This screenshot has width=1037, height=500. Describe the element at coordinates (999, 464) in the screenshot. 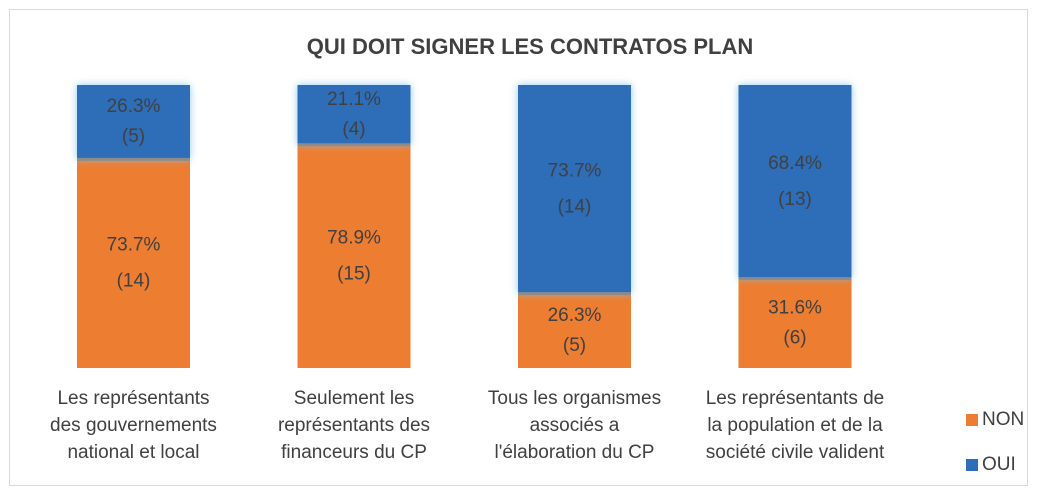

I see `legend-label: OUI` at that location.